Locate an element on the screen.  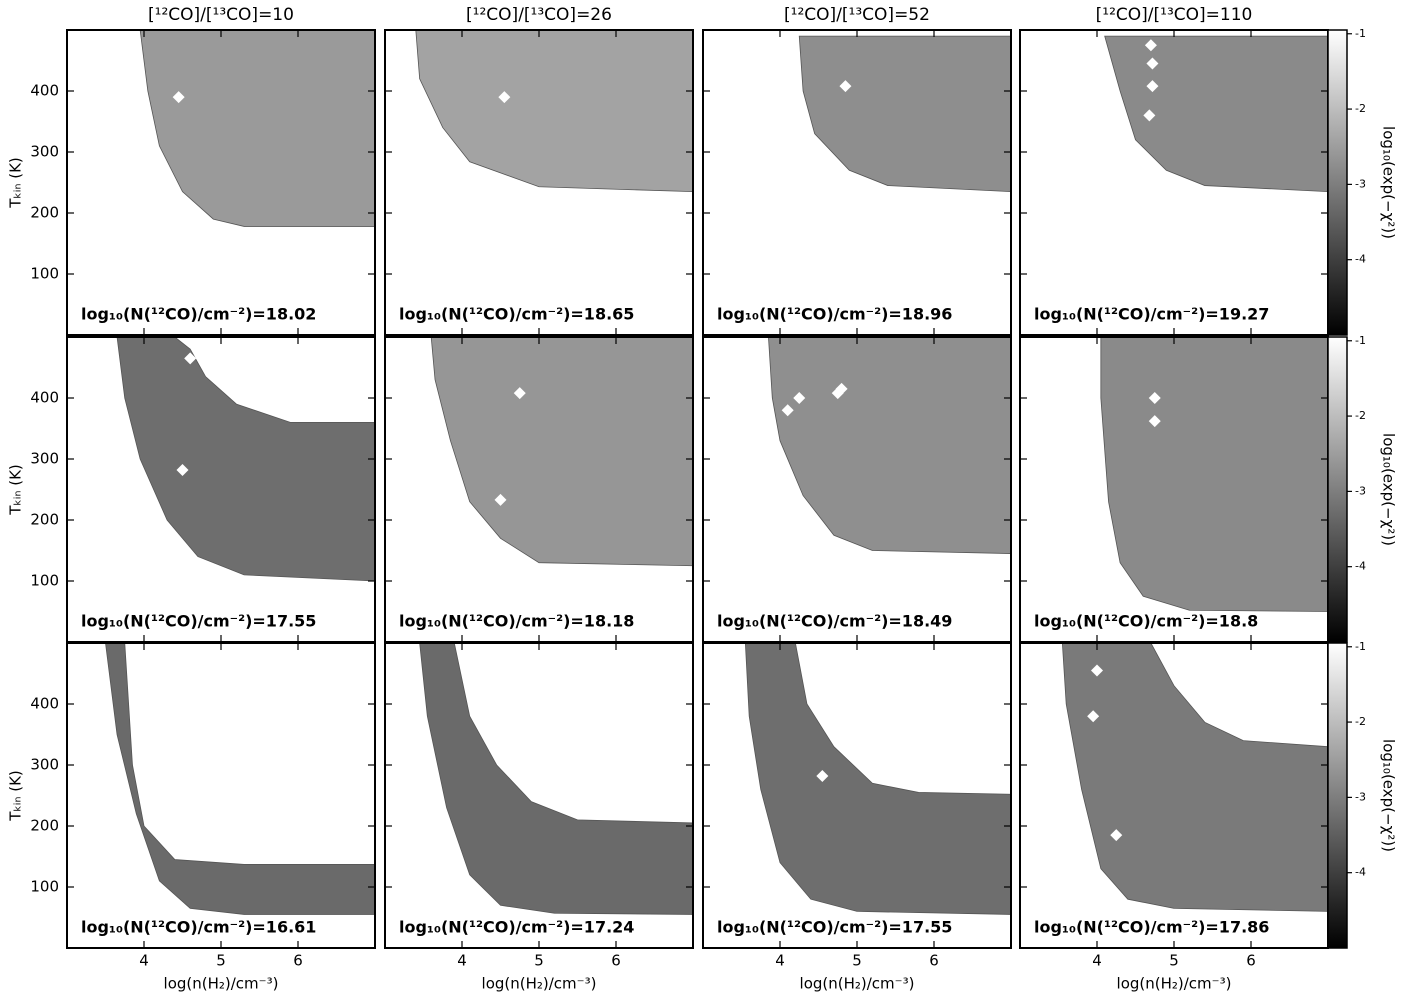
annotation: log₁₀(N(¹²CO)/cm⁻²)=17.86 is located at coordinates (1151, 927).